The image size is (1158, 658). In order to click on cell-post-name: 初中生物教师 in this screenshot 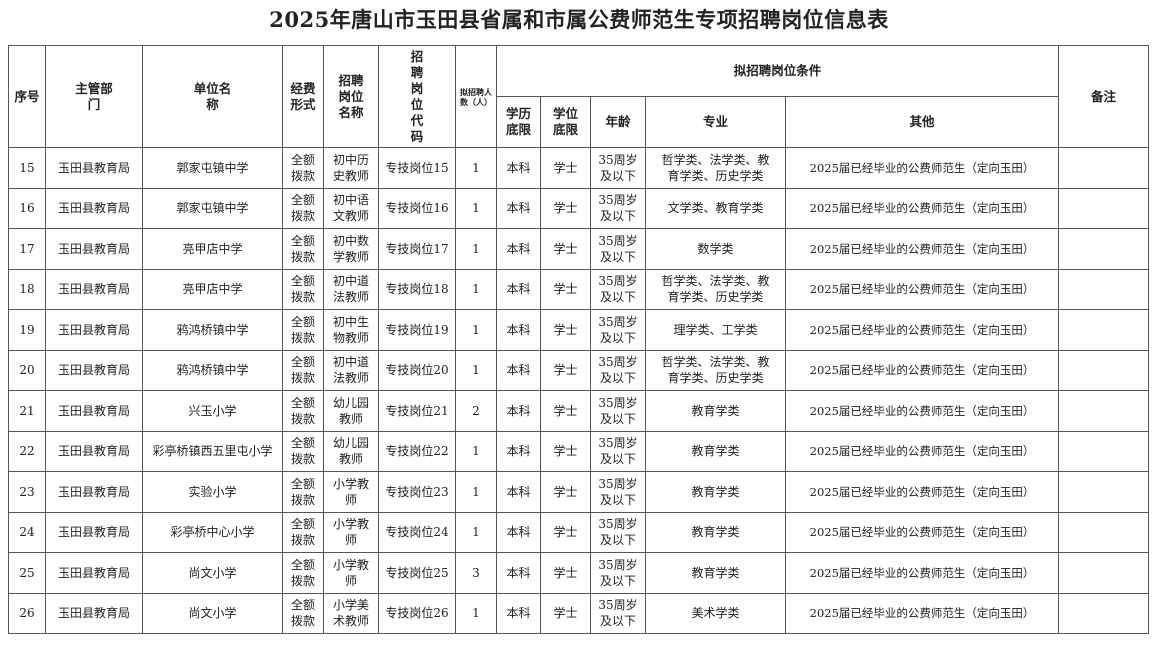, I will do `click(351, 330)`.